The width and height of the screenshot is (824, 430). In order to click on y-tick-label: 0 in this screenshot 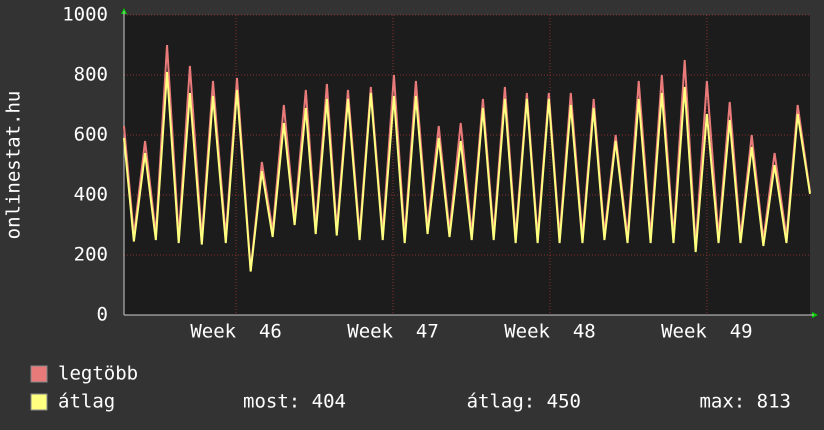, I will do `click(102, 315)`.